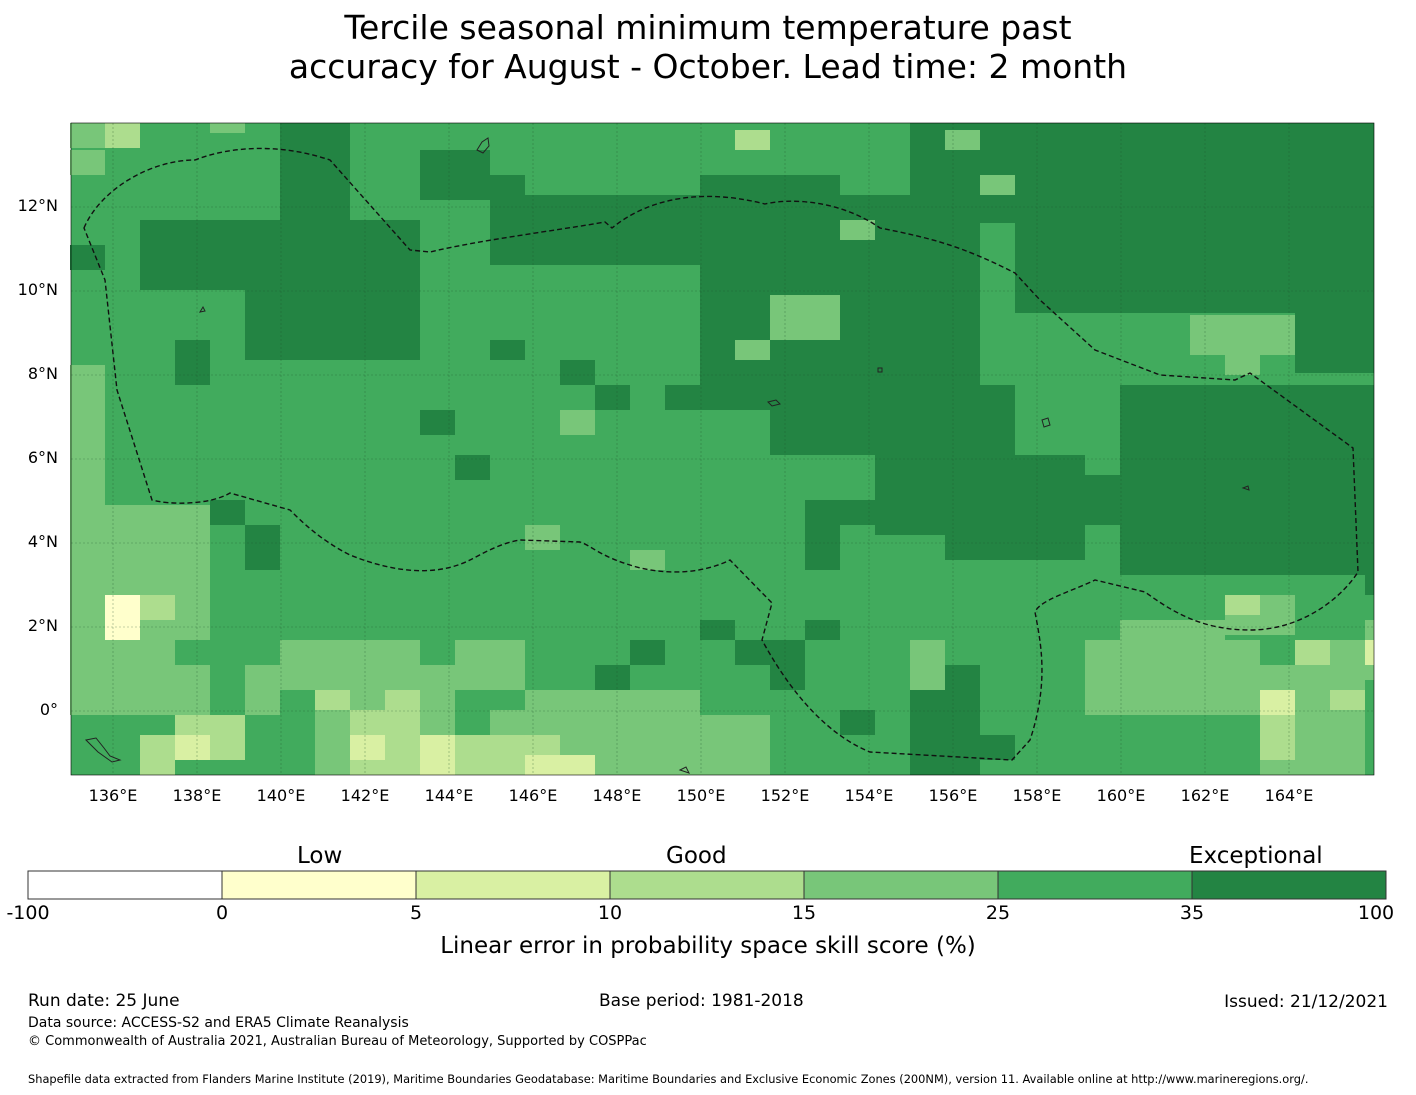 The image size is (1416, 1095). What do you see at coordinates (42, 373) in the screenshot?
I see `lat-label-8n: 8°N` at bounding box center [42, 373].